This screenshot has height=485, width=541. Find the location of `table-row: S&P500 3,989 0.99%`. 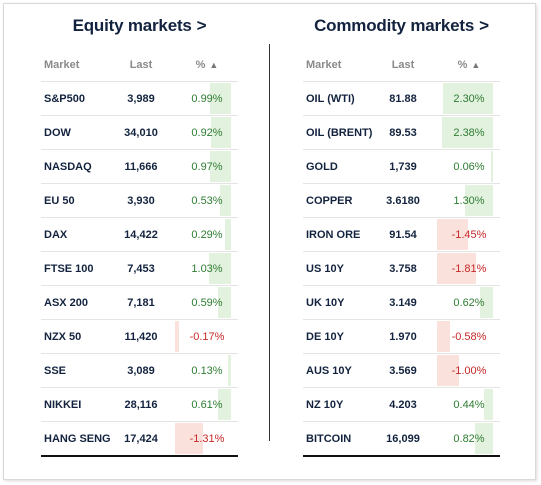

table-row: S&P500 3,989 0.99% is located at coordinates (139, 99).